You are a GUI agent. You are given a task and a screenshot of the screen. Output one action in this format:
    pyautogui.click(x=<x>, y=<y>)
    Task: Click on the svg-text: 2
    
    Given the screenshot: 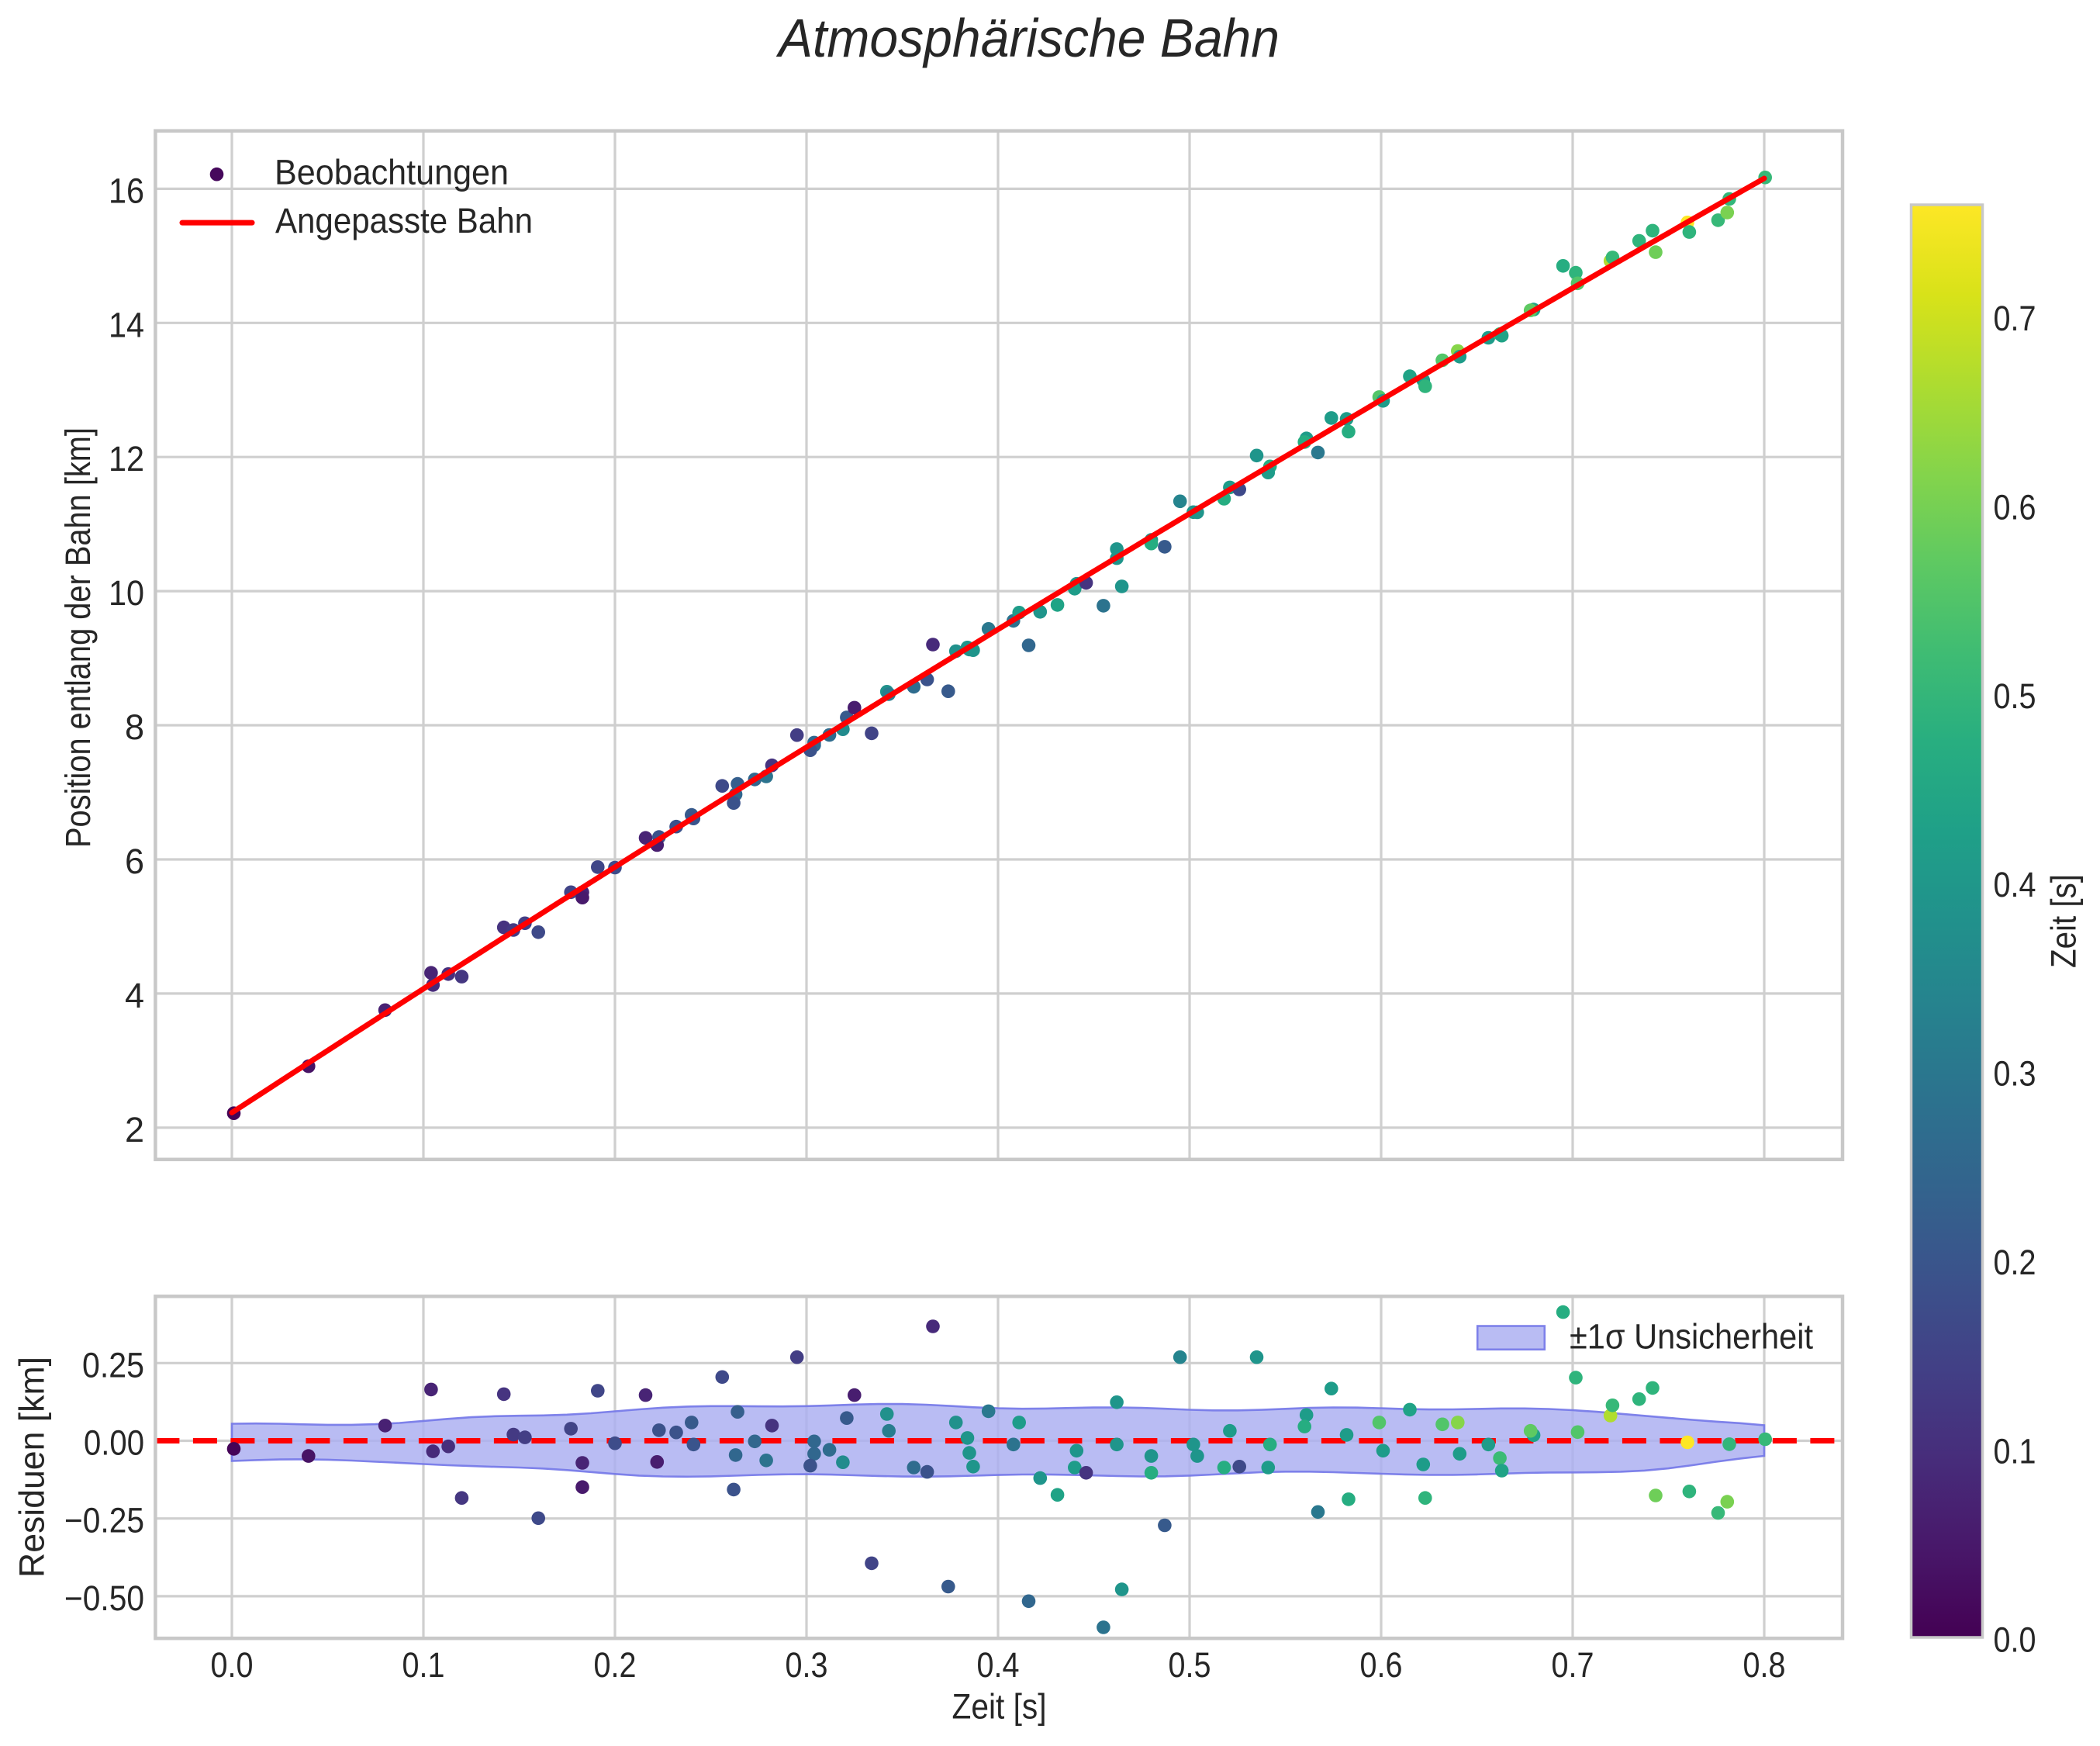 What is the action you would take?
    pyautogui.click(x=134, y=1130)
    